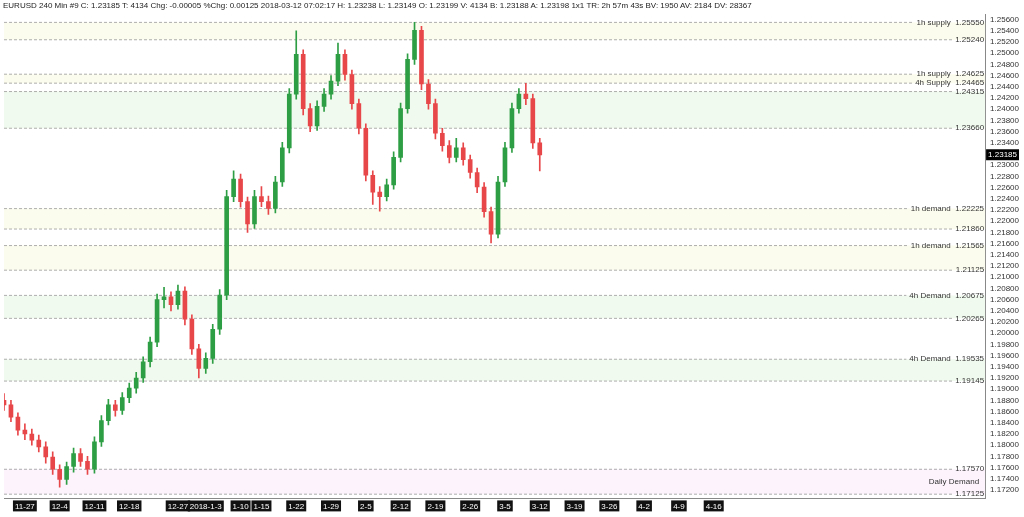 This screenshot has width=1024, height=517. Describe the element at coordinates (1005, 322) in the screenshot. I see `y-tick-label: 1.20200` at that location.